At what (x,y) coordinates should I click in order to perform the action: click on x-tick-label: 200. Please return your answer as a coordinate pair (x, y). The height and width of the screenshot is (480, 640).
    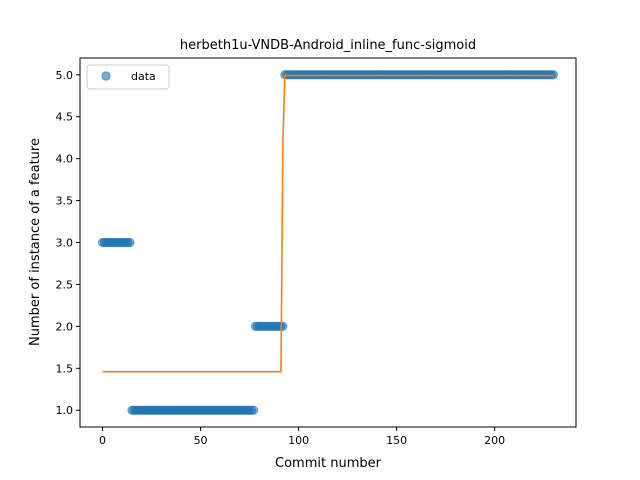
    Looking at the image, I should click on (494, 440).